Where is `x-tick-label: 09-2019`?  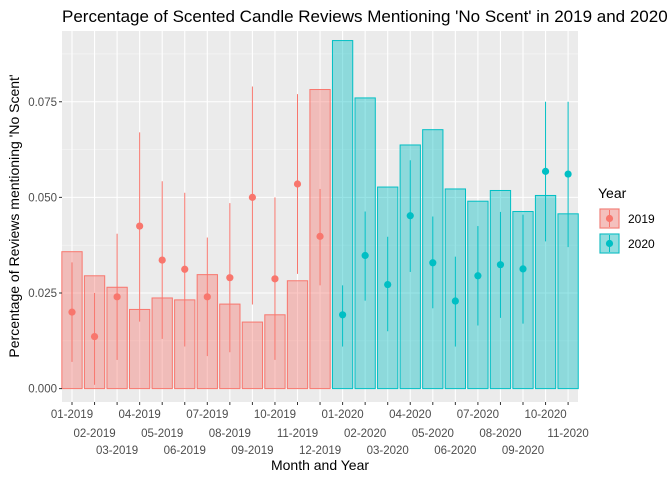 x-tick-label: 09-2019 is located at coordinates (252, 451).